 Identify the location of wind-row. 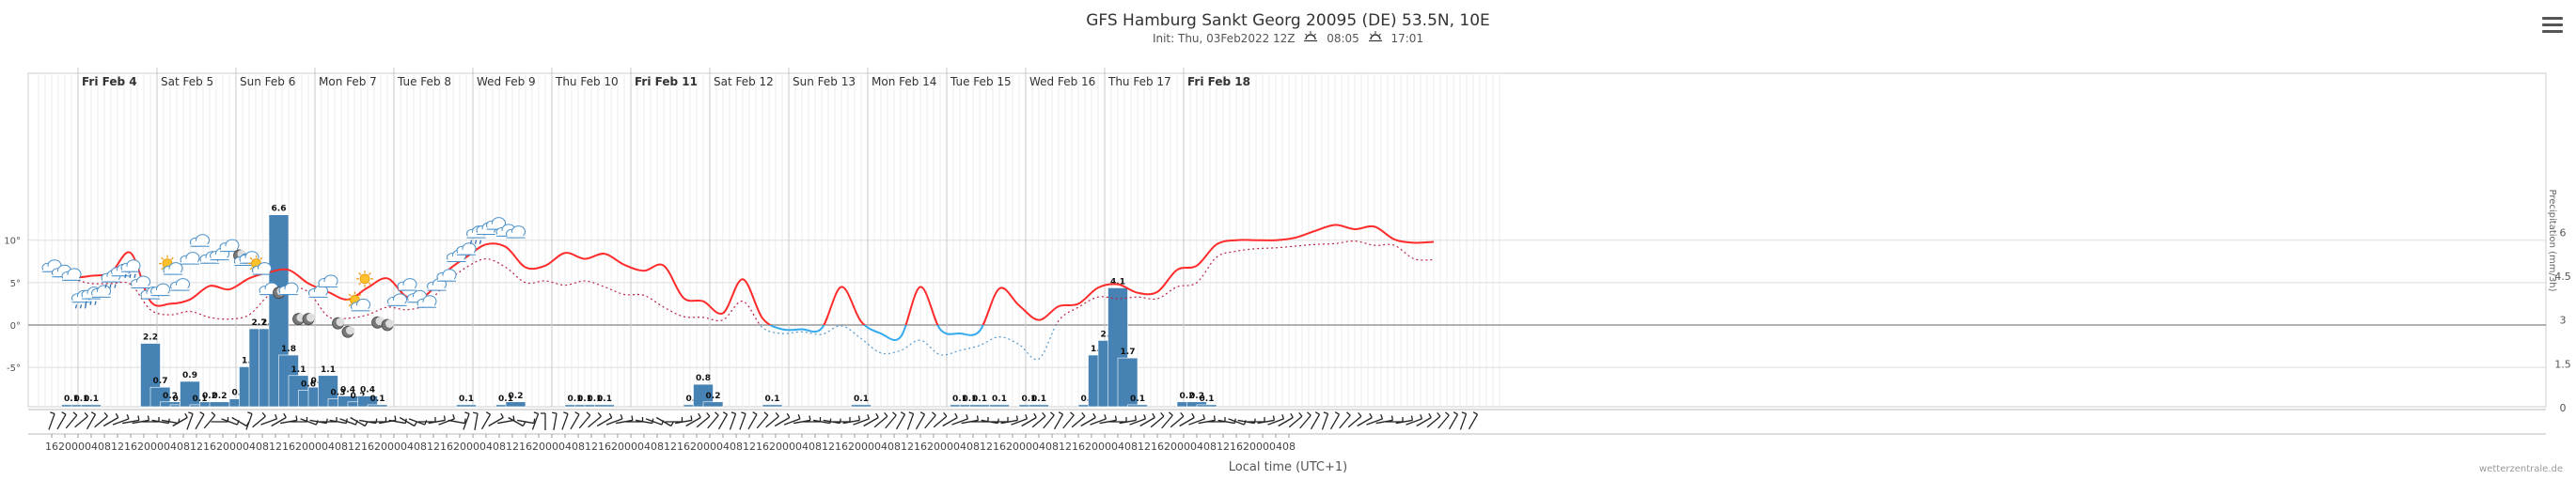
(1287, 422).